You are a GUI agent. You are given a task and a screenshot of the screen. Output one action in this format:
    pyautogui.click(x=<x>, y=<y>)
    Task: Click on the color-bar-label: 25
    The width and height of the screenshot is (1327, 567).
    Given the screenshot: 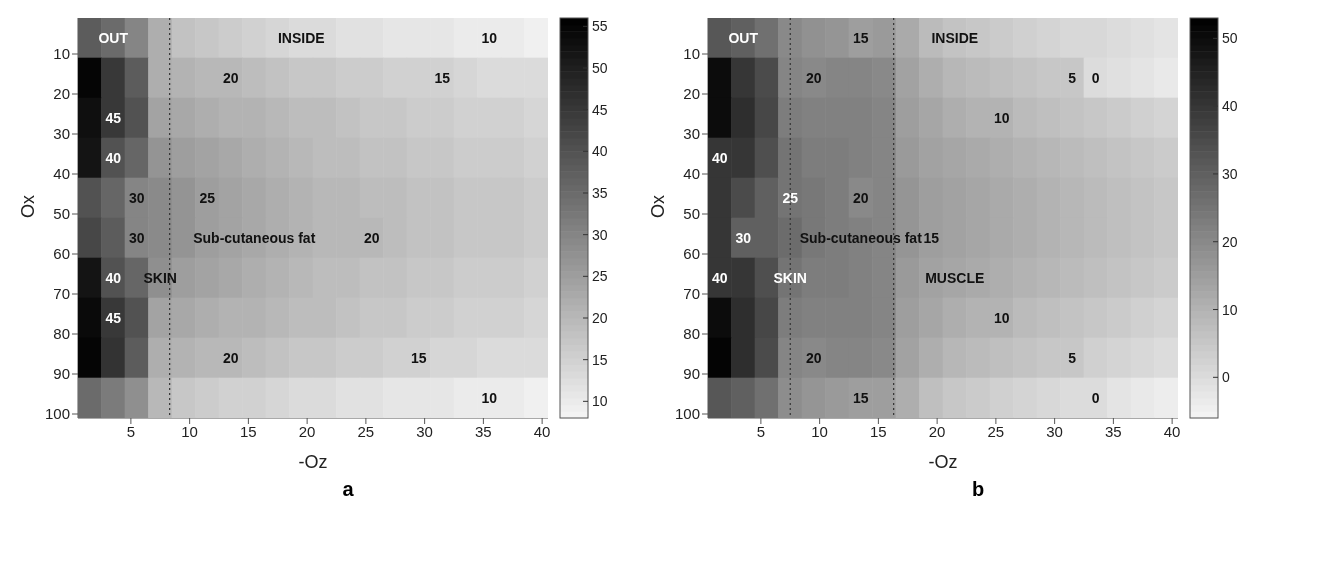 What is the action you would take?
    pyautogui.click(x=600, y=276)
    